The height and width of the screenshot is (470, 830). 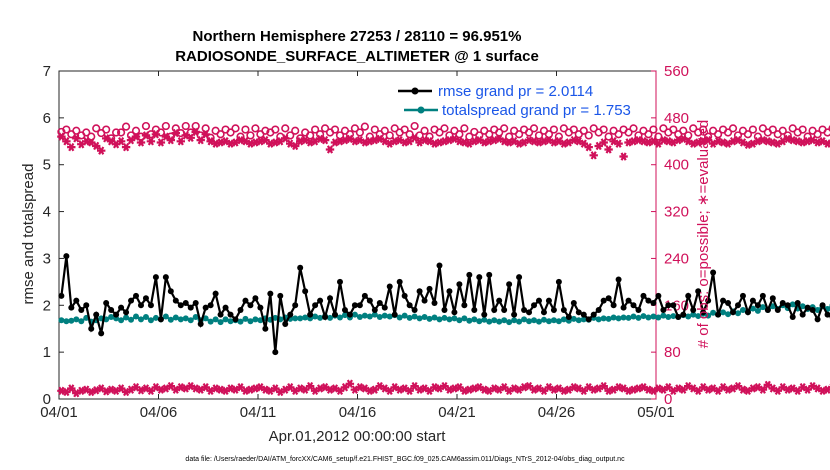 What do you see at coordinates (672, 352) in the screenshot?
I see `y-right-tick-label: 80` at bounding box center [672, 352].